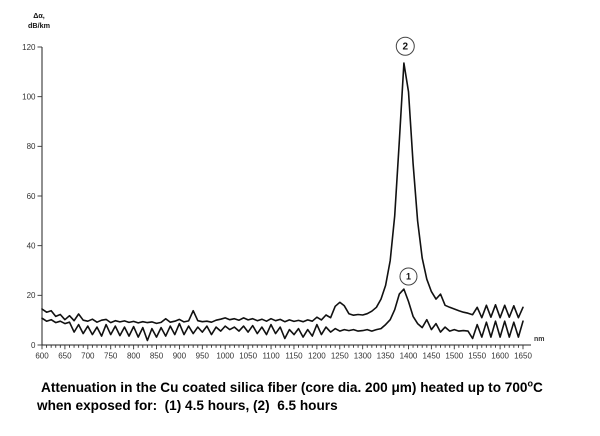  Describe the element at coordinates (39, 15) in the screenshot. I see `y-axis-label-symbol: Δα,` at that location.